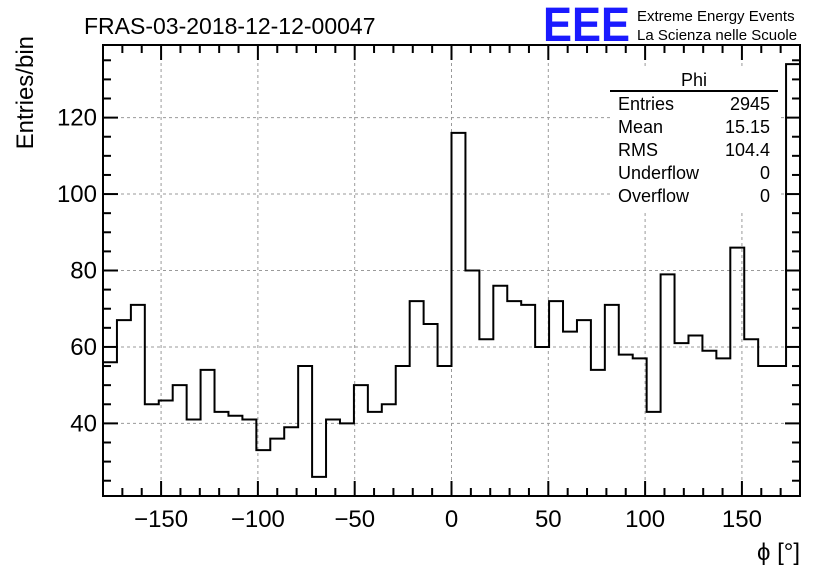 The image size is (836, 572). I want to click on x-tick-labels: −150 −100 −50 0 50 100 150, so click(448, 519).